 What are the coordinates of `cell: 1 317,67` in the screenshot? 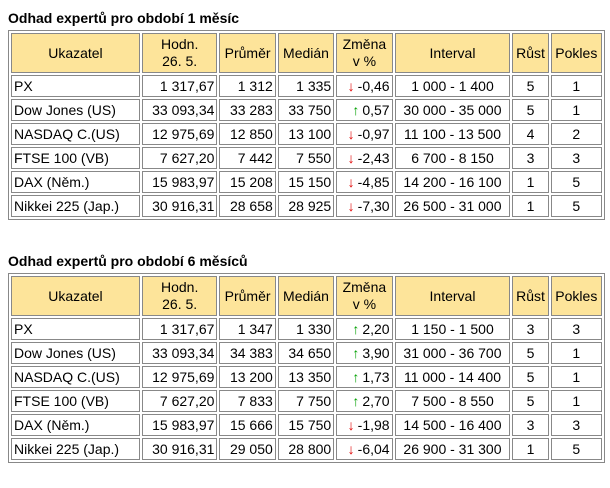 It's located at (179, 86).